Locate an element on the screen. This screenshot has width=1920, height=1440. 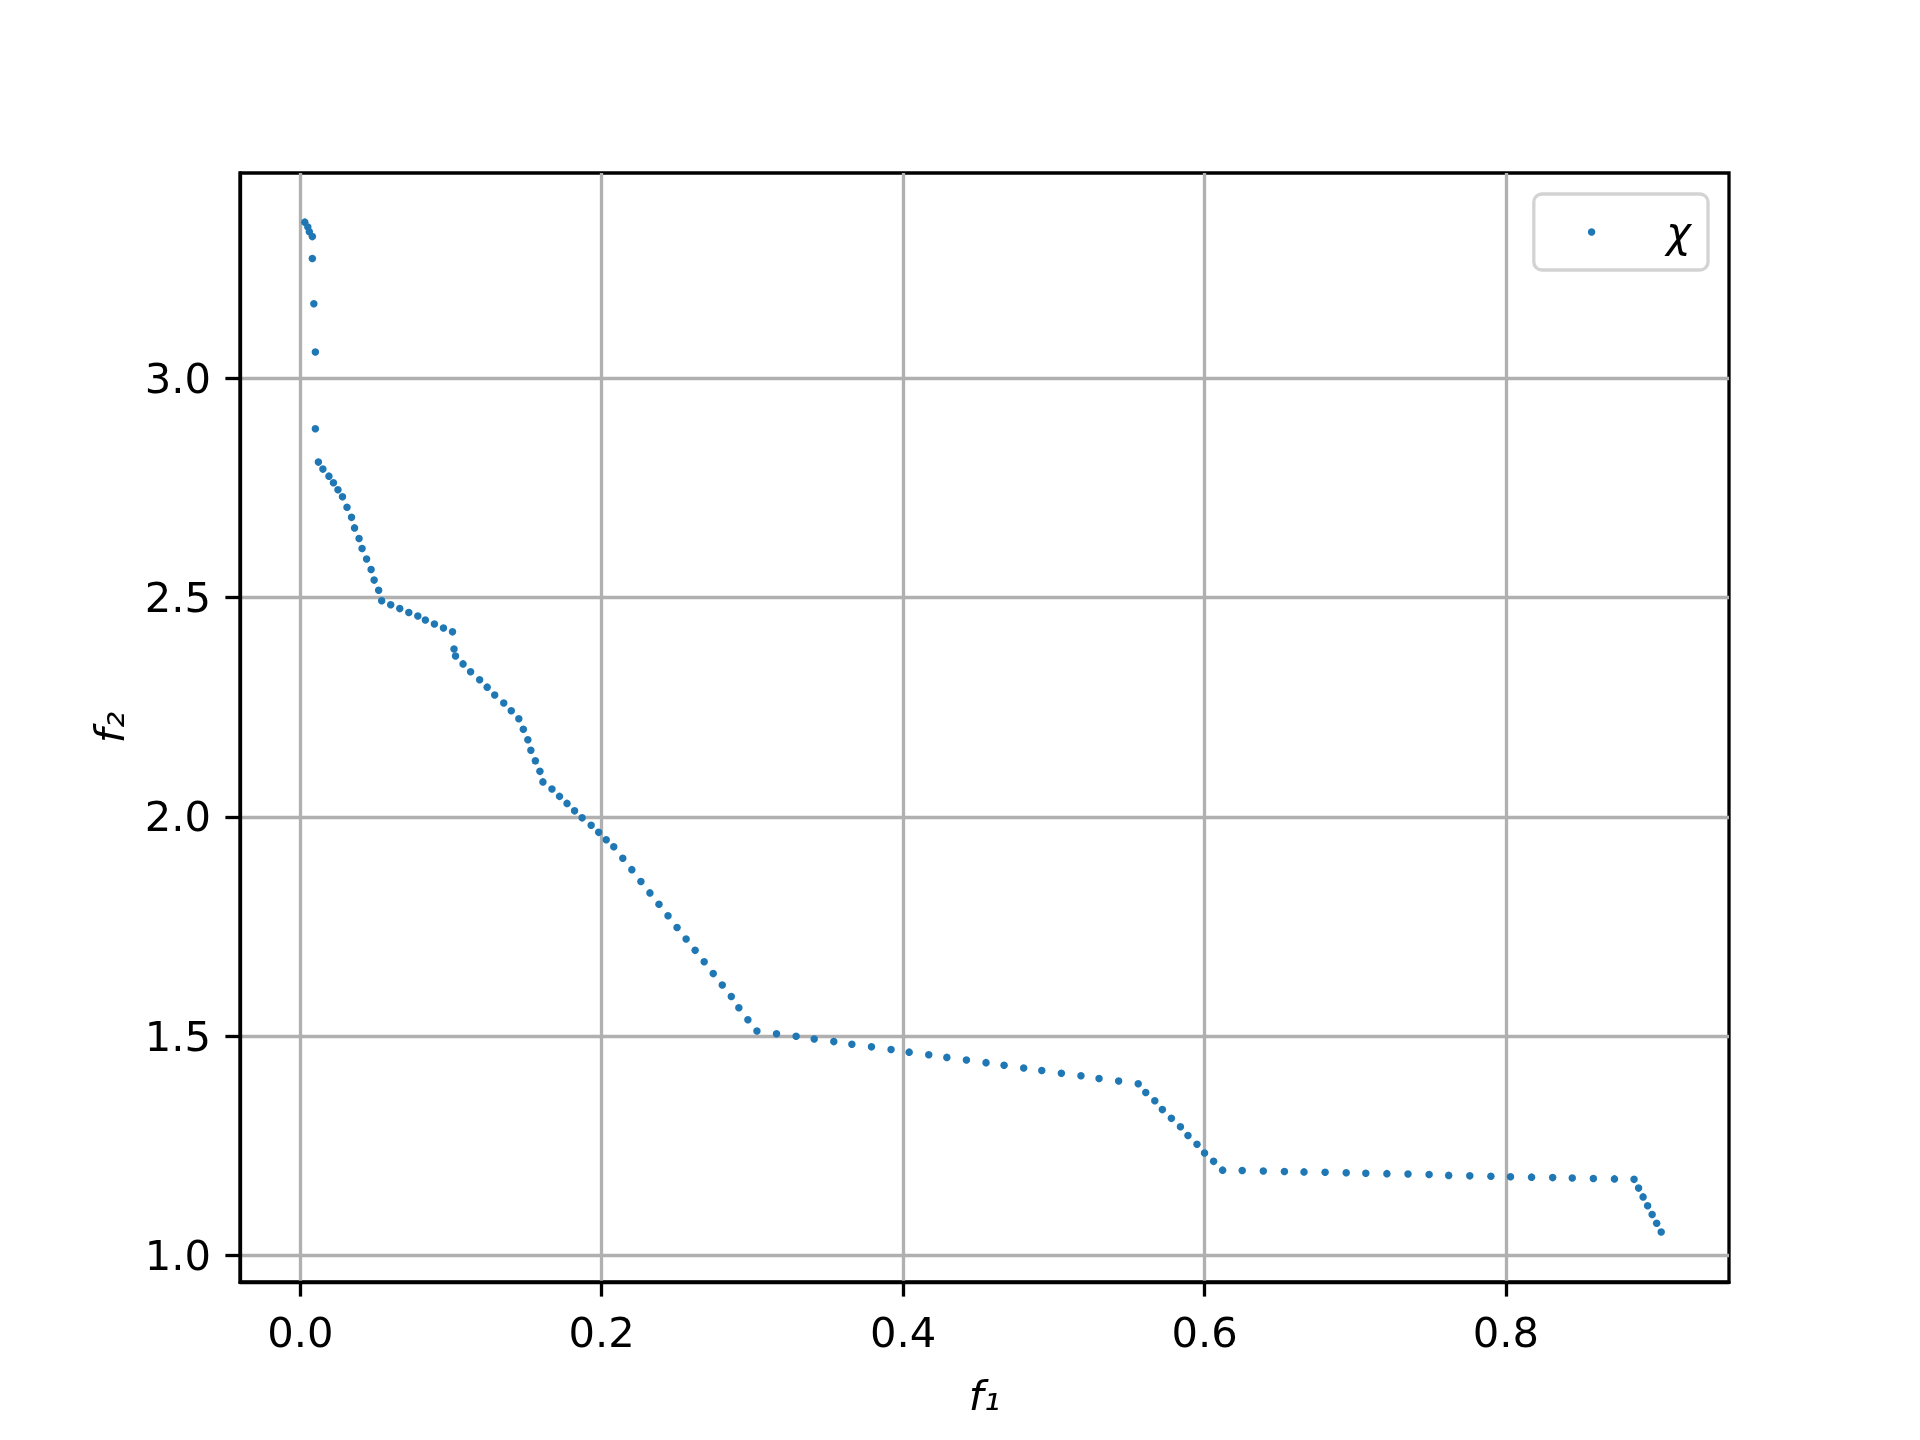
y-axis-title: f₂ is located at coordinates (109, 727).